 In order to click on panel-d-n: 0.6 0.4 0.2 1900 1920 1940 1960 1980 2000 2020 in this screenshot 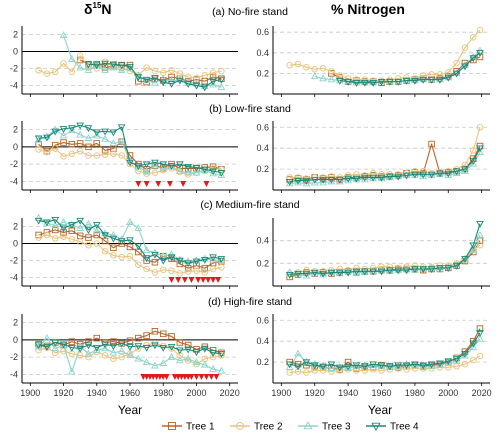, I will do `click(374, 356)`.